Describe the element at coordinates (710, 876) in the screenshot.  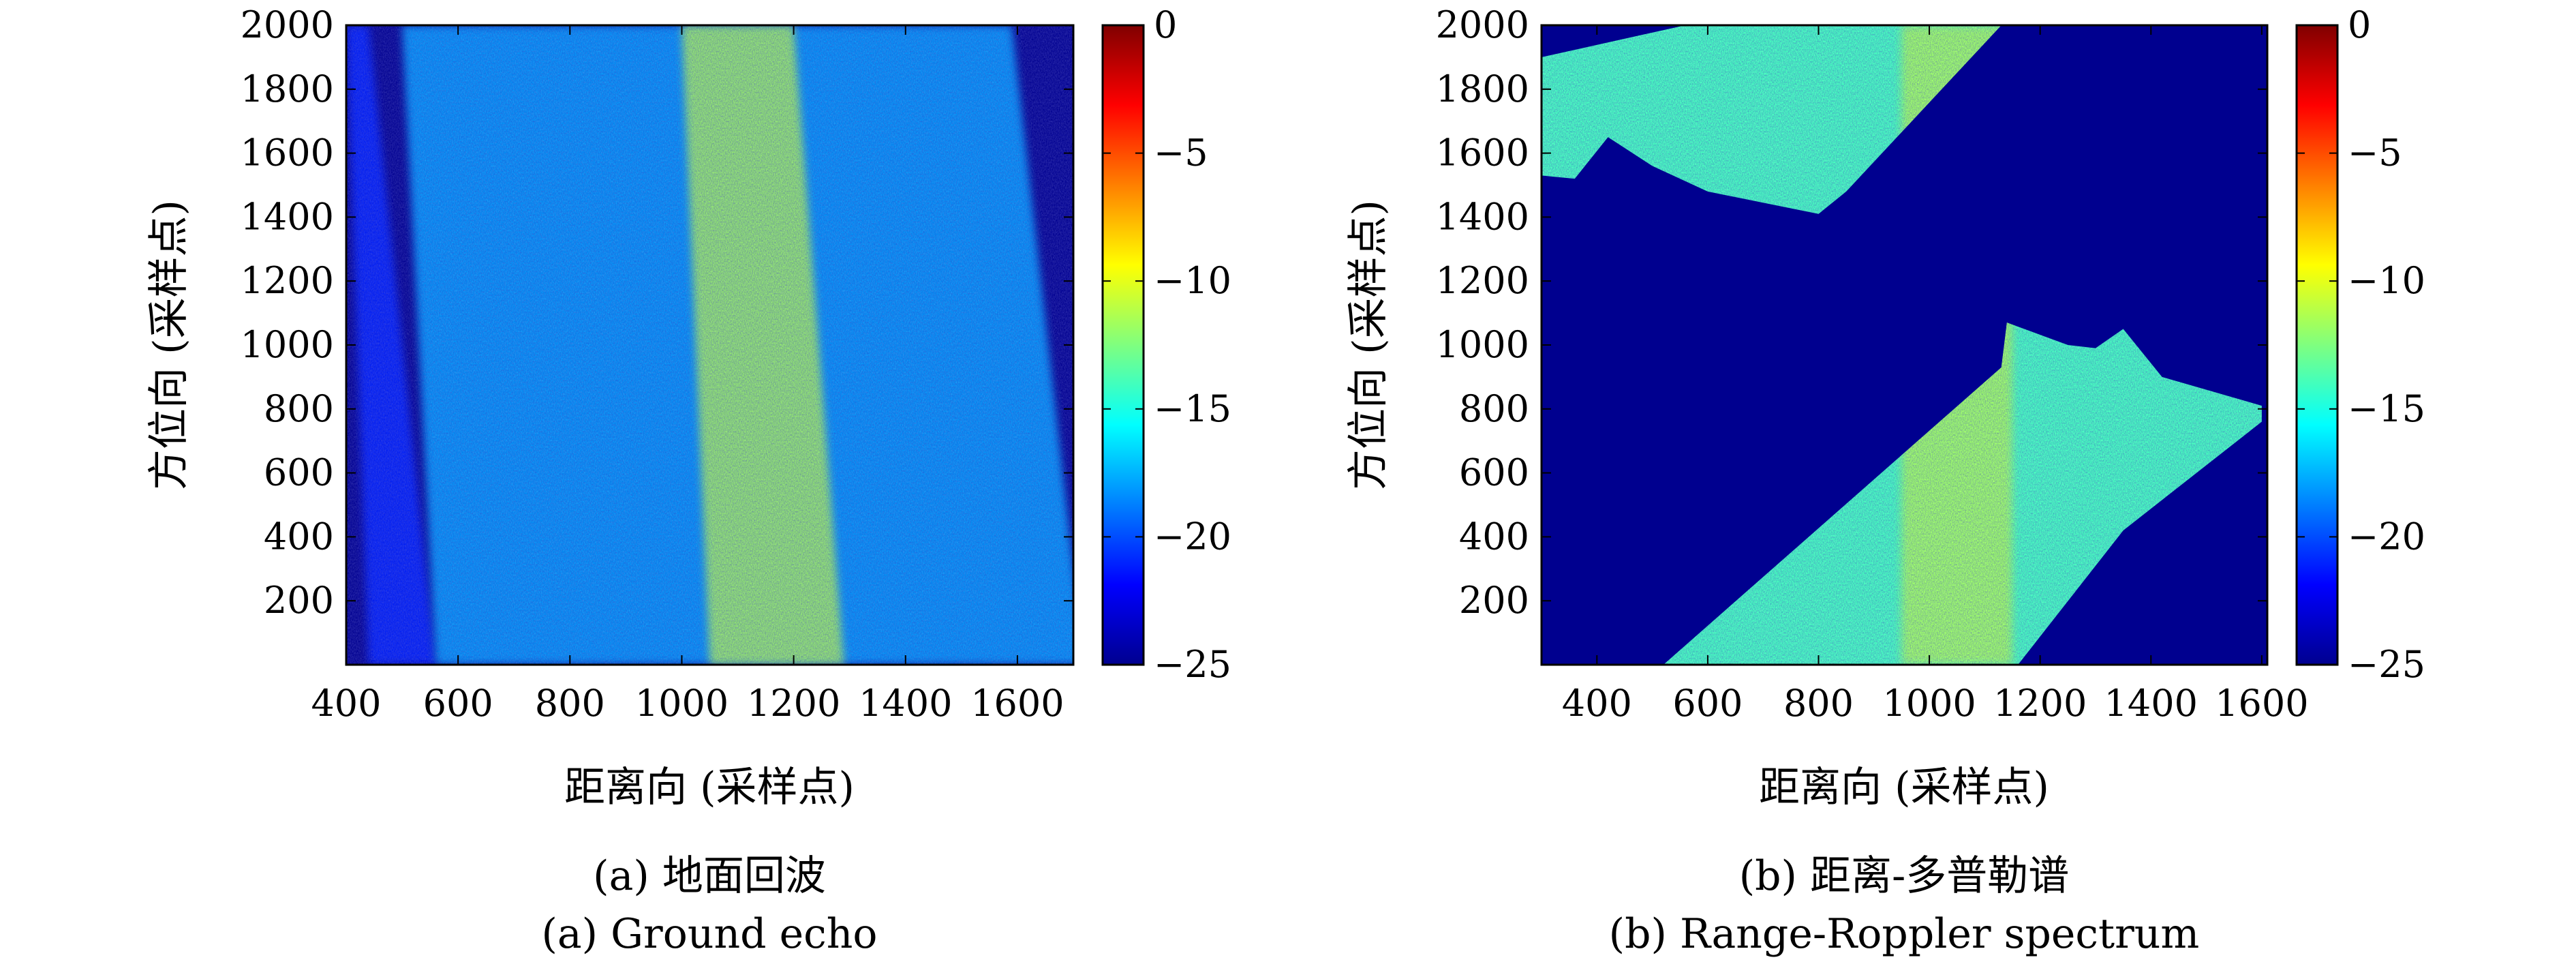
I see `caption-a-cn: (a) 地面回波` at that location.